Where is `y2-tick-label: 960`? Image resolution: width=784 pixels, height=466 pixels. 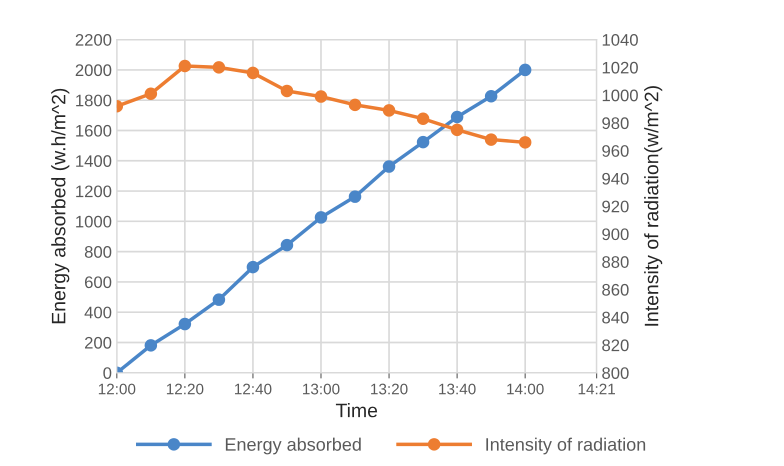
y2-tick-label: 960 is located at coordinates (615, 151).